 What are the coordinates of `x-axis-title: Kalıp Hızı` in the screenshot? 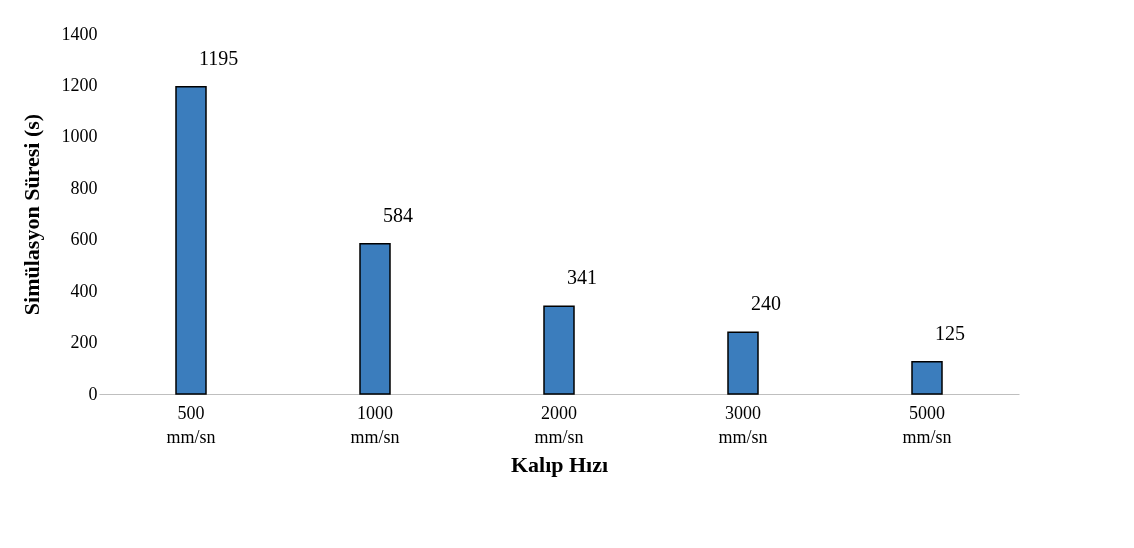 It's located at (559, 464).